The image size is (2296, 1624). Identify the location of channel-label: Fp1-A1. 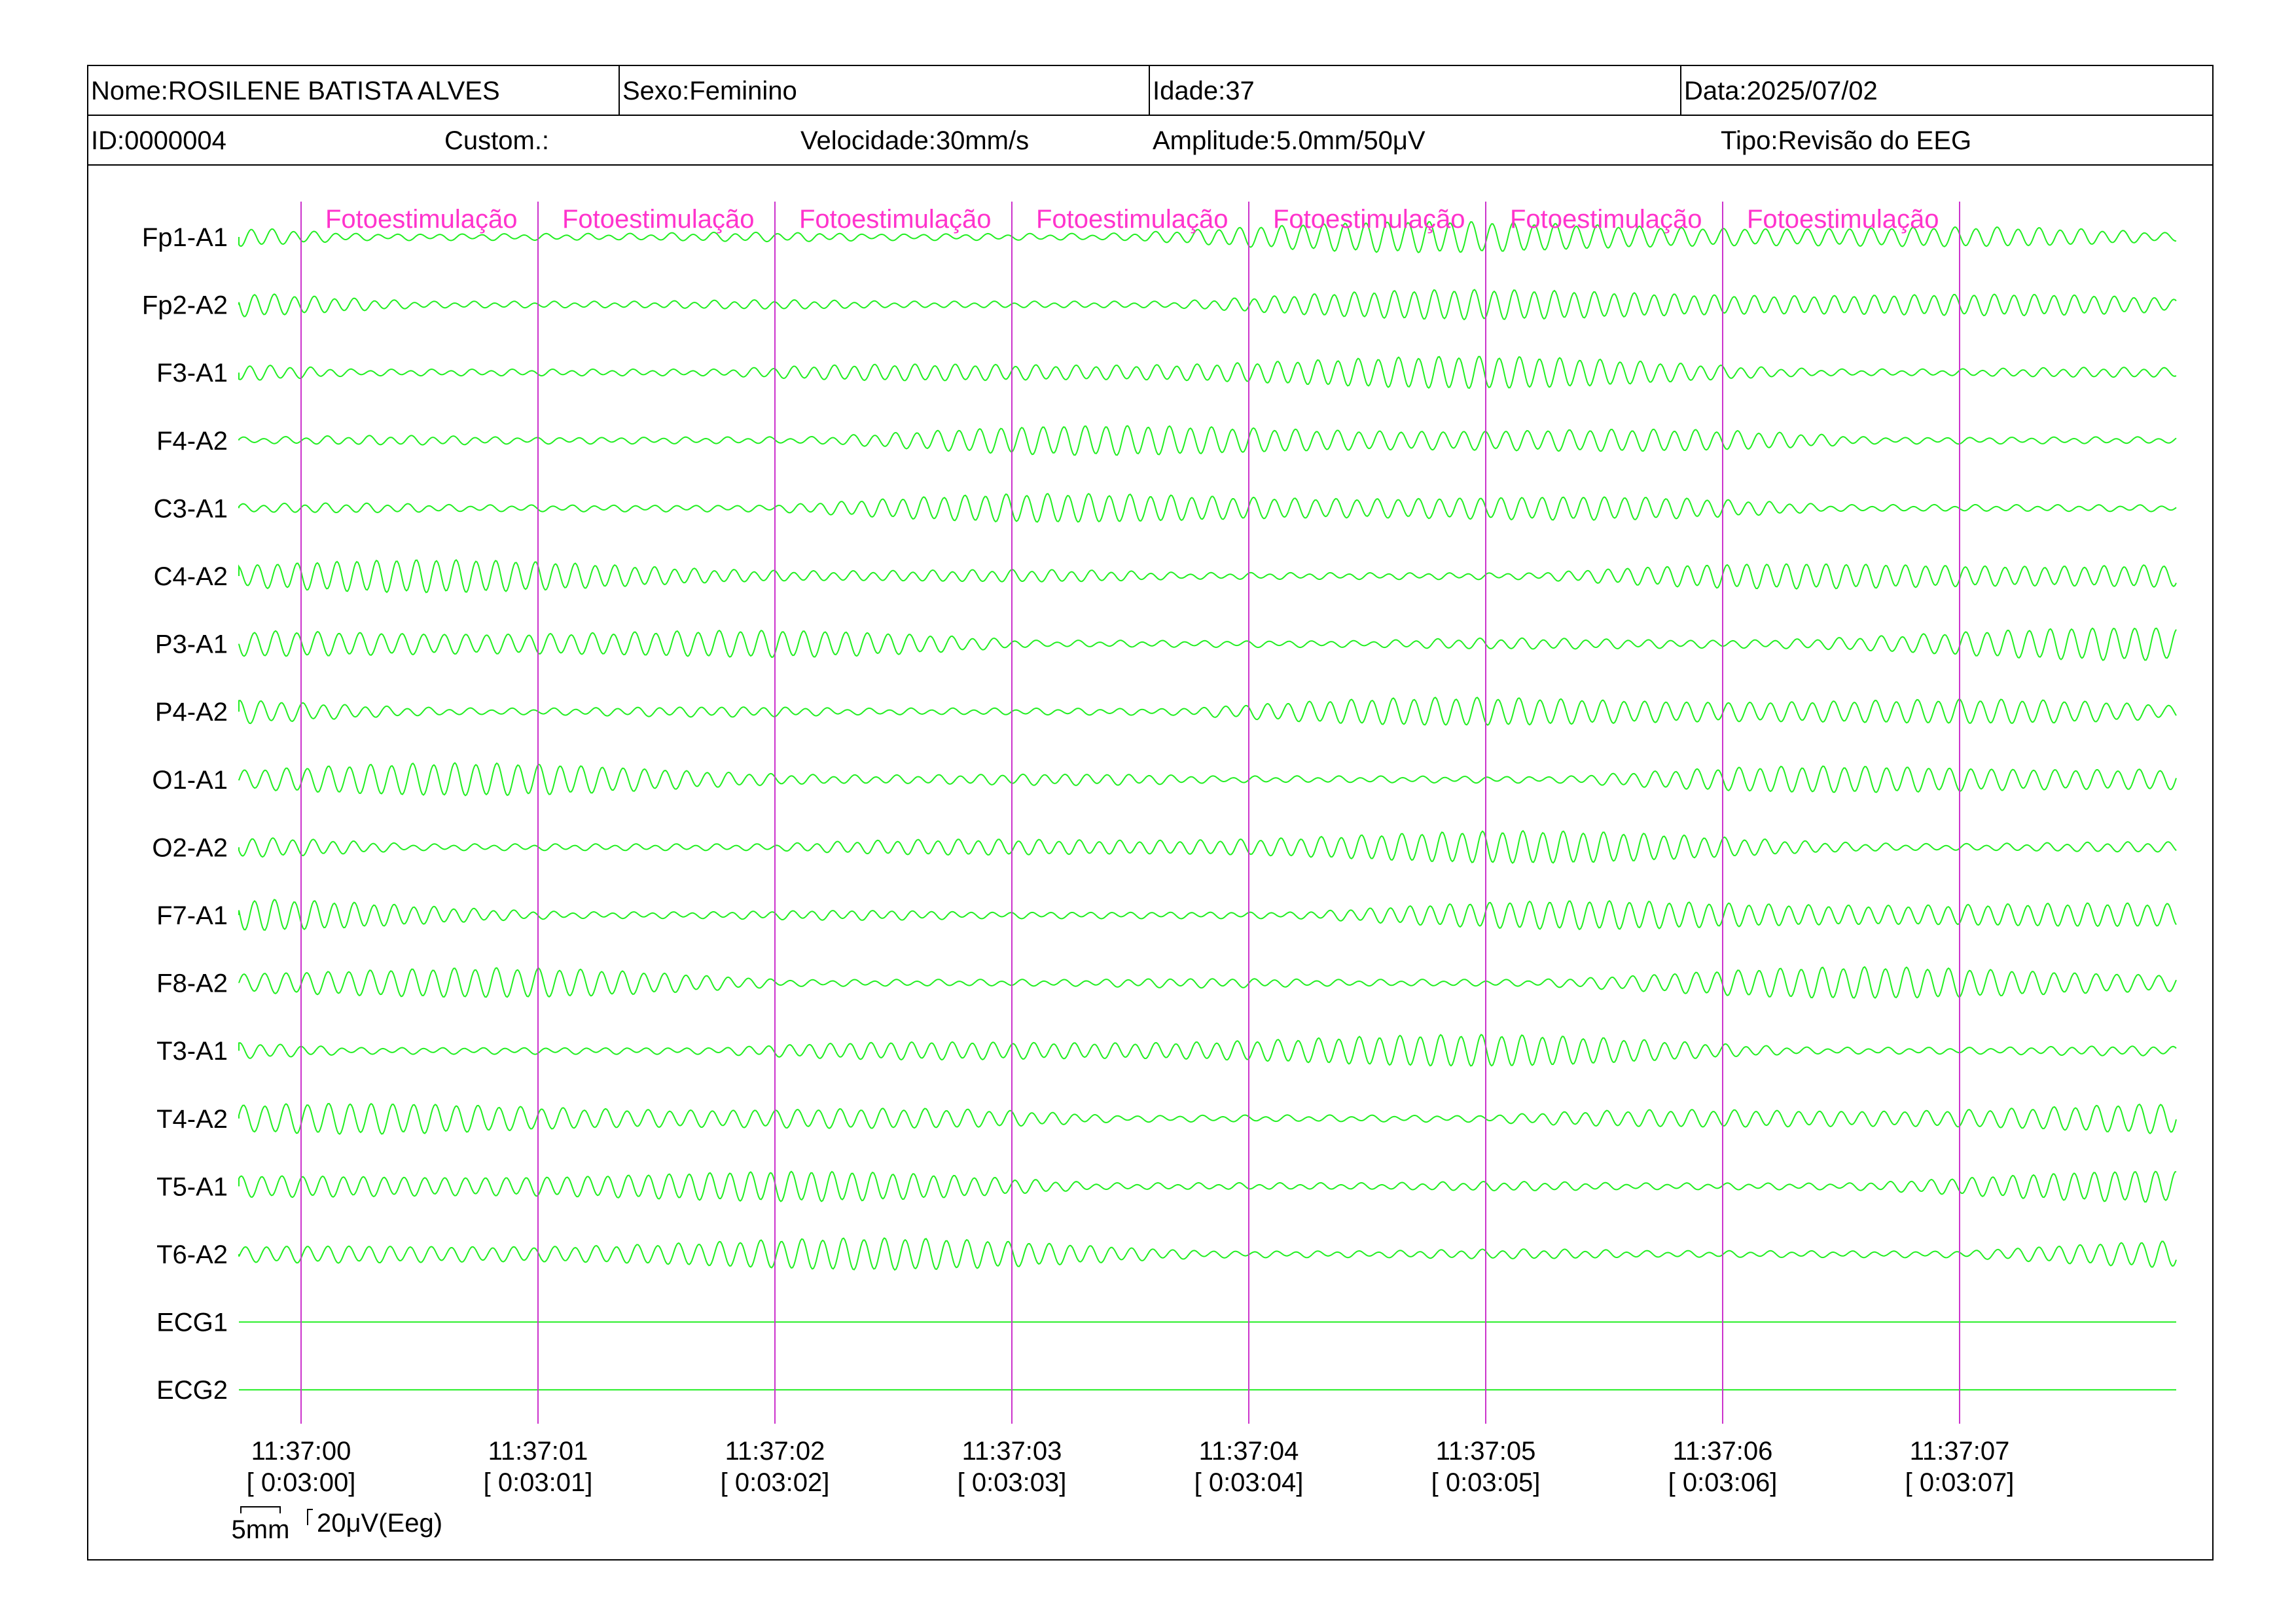
(185, 237).